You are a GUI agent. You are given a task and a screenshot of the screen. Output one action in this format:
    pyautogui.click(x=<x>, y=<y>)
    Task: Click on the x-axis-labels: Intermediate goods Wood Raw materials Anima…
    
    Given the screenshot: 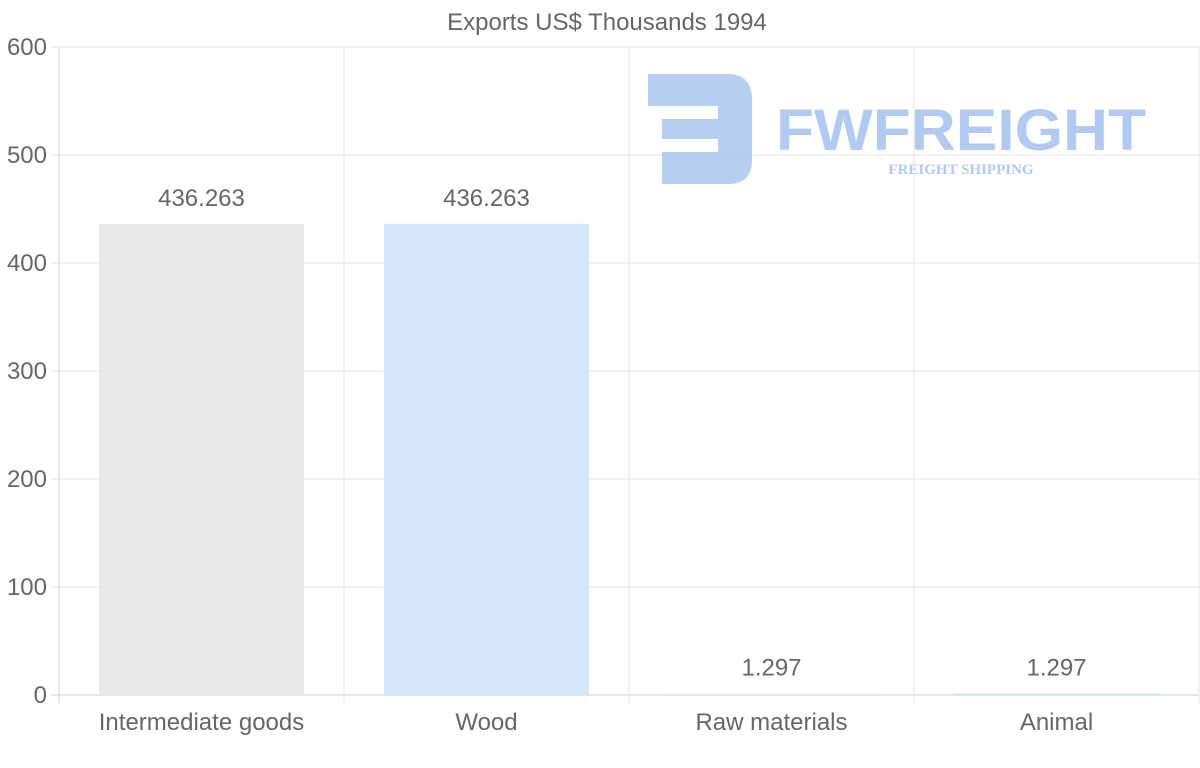 What is the action you would take?
    pyautogui.click(x=596, y=722)
    